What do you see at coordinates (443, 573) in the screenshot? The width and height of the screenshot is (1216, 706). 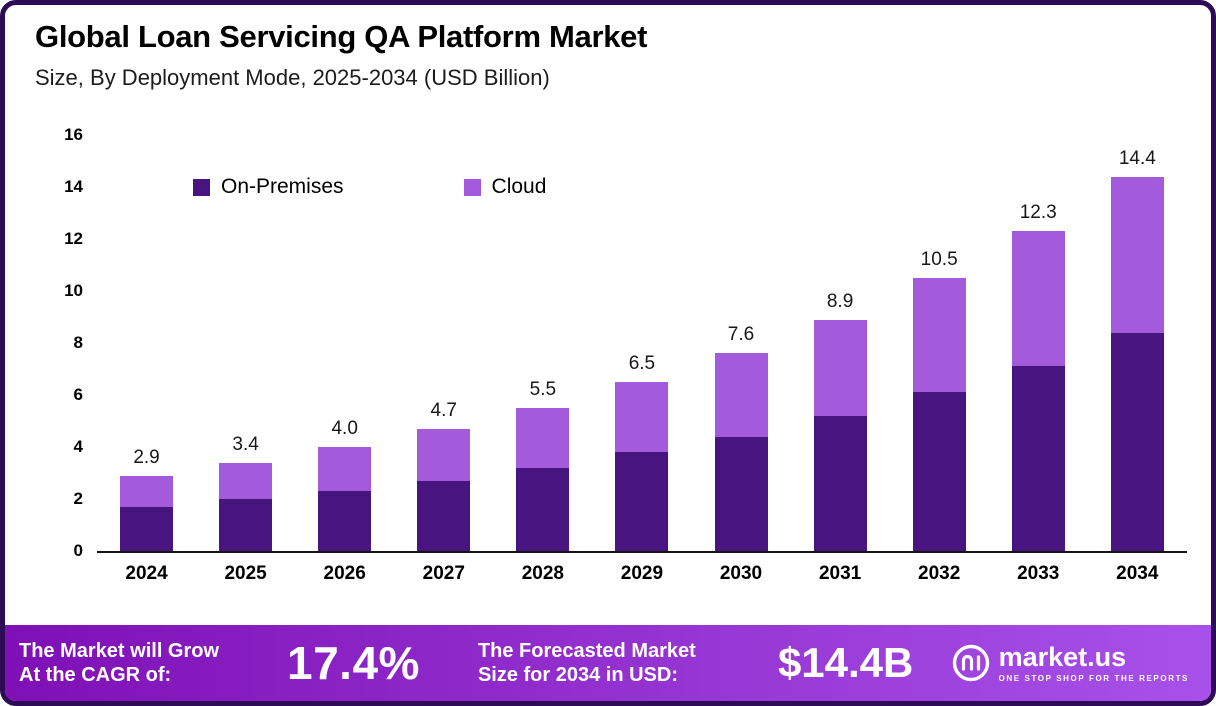 I see `x-tick-label: 2027` at bounding box center [443, 573].